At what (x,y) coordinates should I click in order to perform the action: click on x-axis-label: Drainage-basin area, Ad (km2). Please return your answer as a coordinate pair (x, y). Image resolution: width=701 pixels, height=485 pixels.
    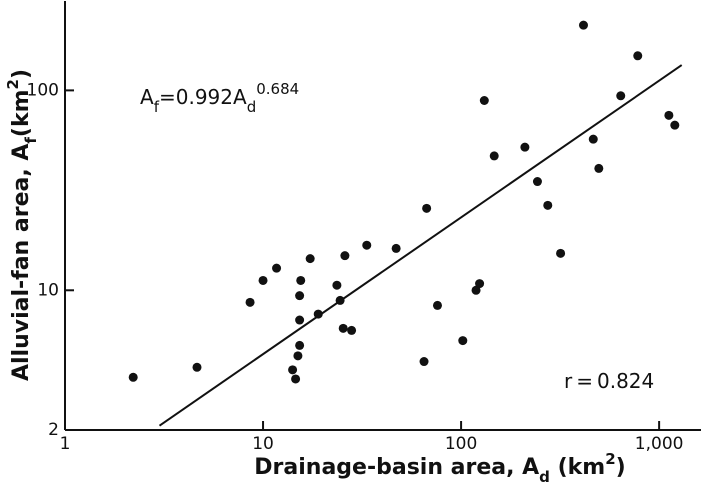
    Looking at the image, I should click on (439, 467).